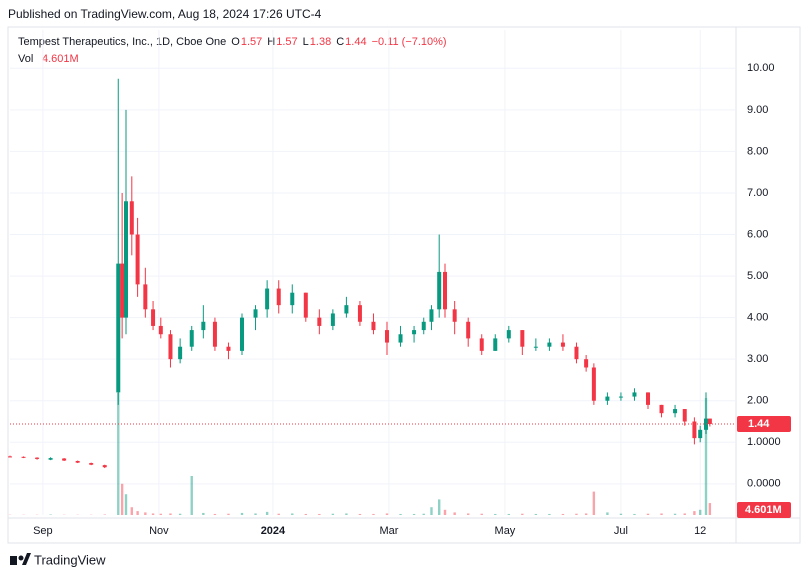 This screenshot has height=584, width=808. Describe the element at coordinates (700, 531) in the screenshot. I see `x-tick-label: 12` at that location.